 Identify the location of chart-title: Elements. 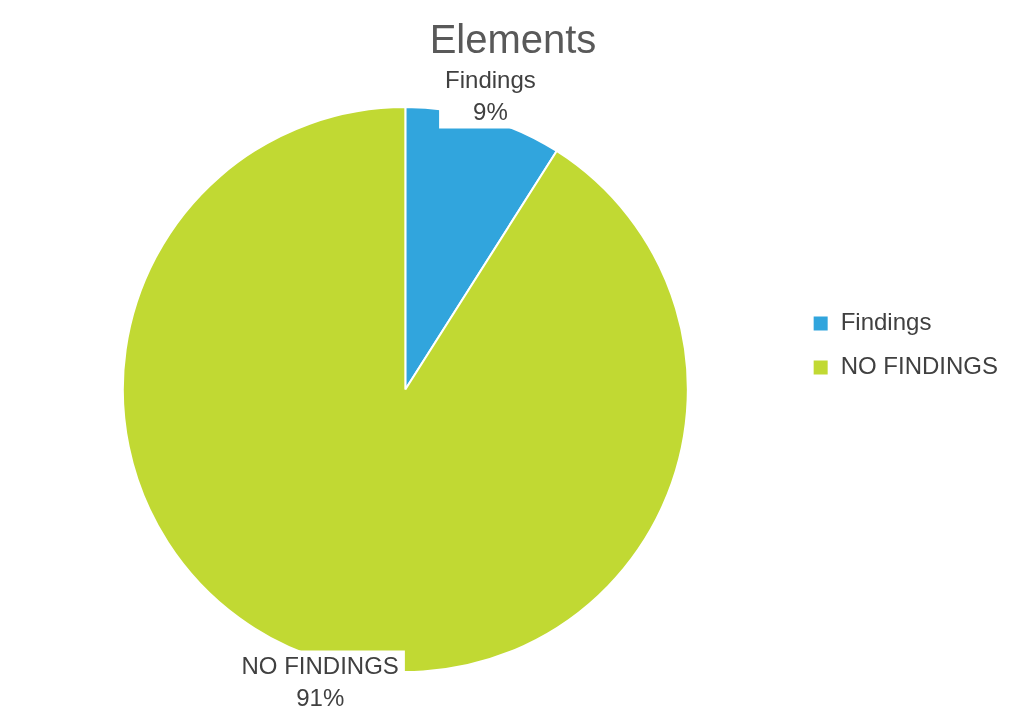
(513, 39).